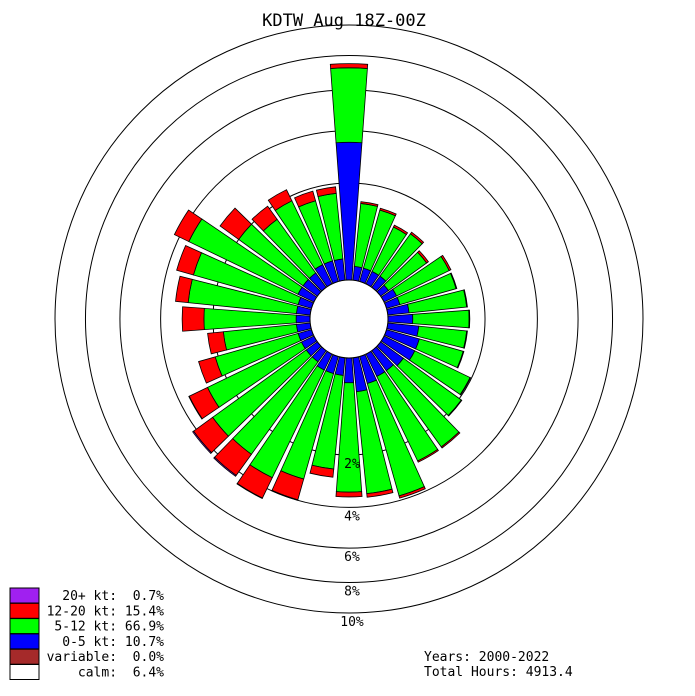  I want to click on ring-label: 10%, so click(352, 622).